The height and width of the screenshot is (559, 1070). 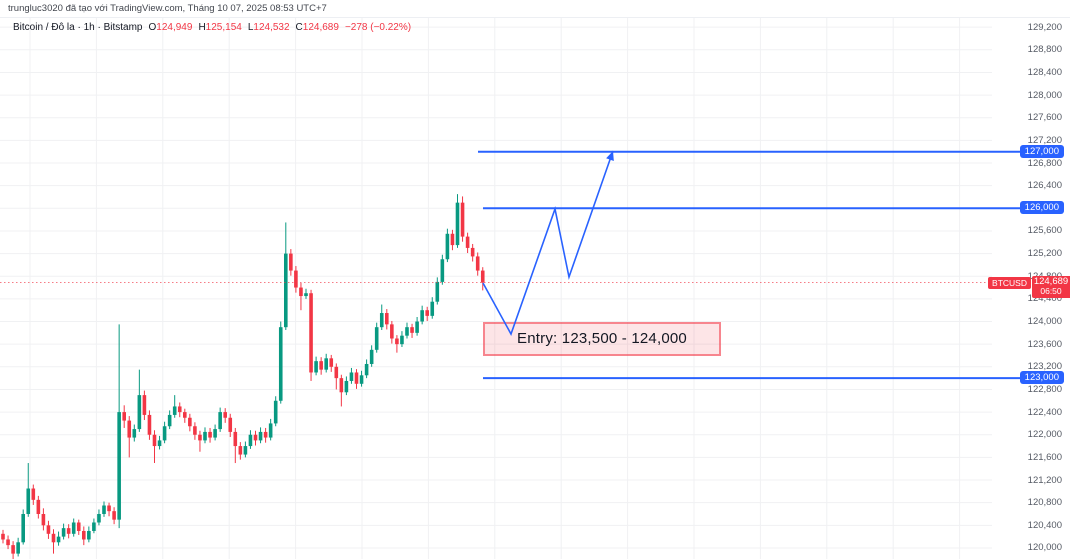 What do you see at coordinates (317, 27) in the screenshot?
I see `ohlc-c-value: C 124,689` at bounding box center [317, 27].